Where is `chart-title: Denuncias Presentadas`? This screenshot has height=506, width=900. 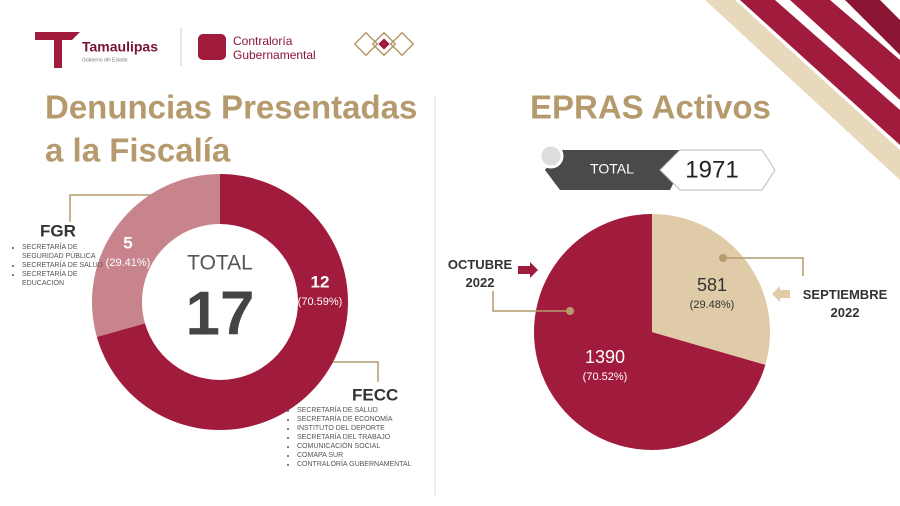 chart-title: Denuncias Presentadas is located at coordinates (231, 107).